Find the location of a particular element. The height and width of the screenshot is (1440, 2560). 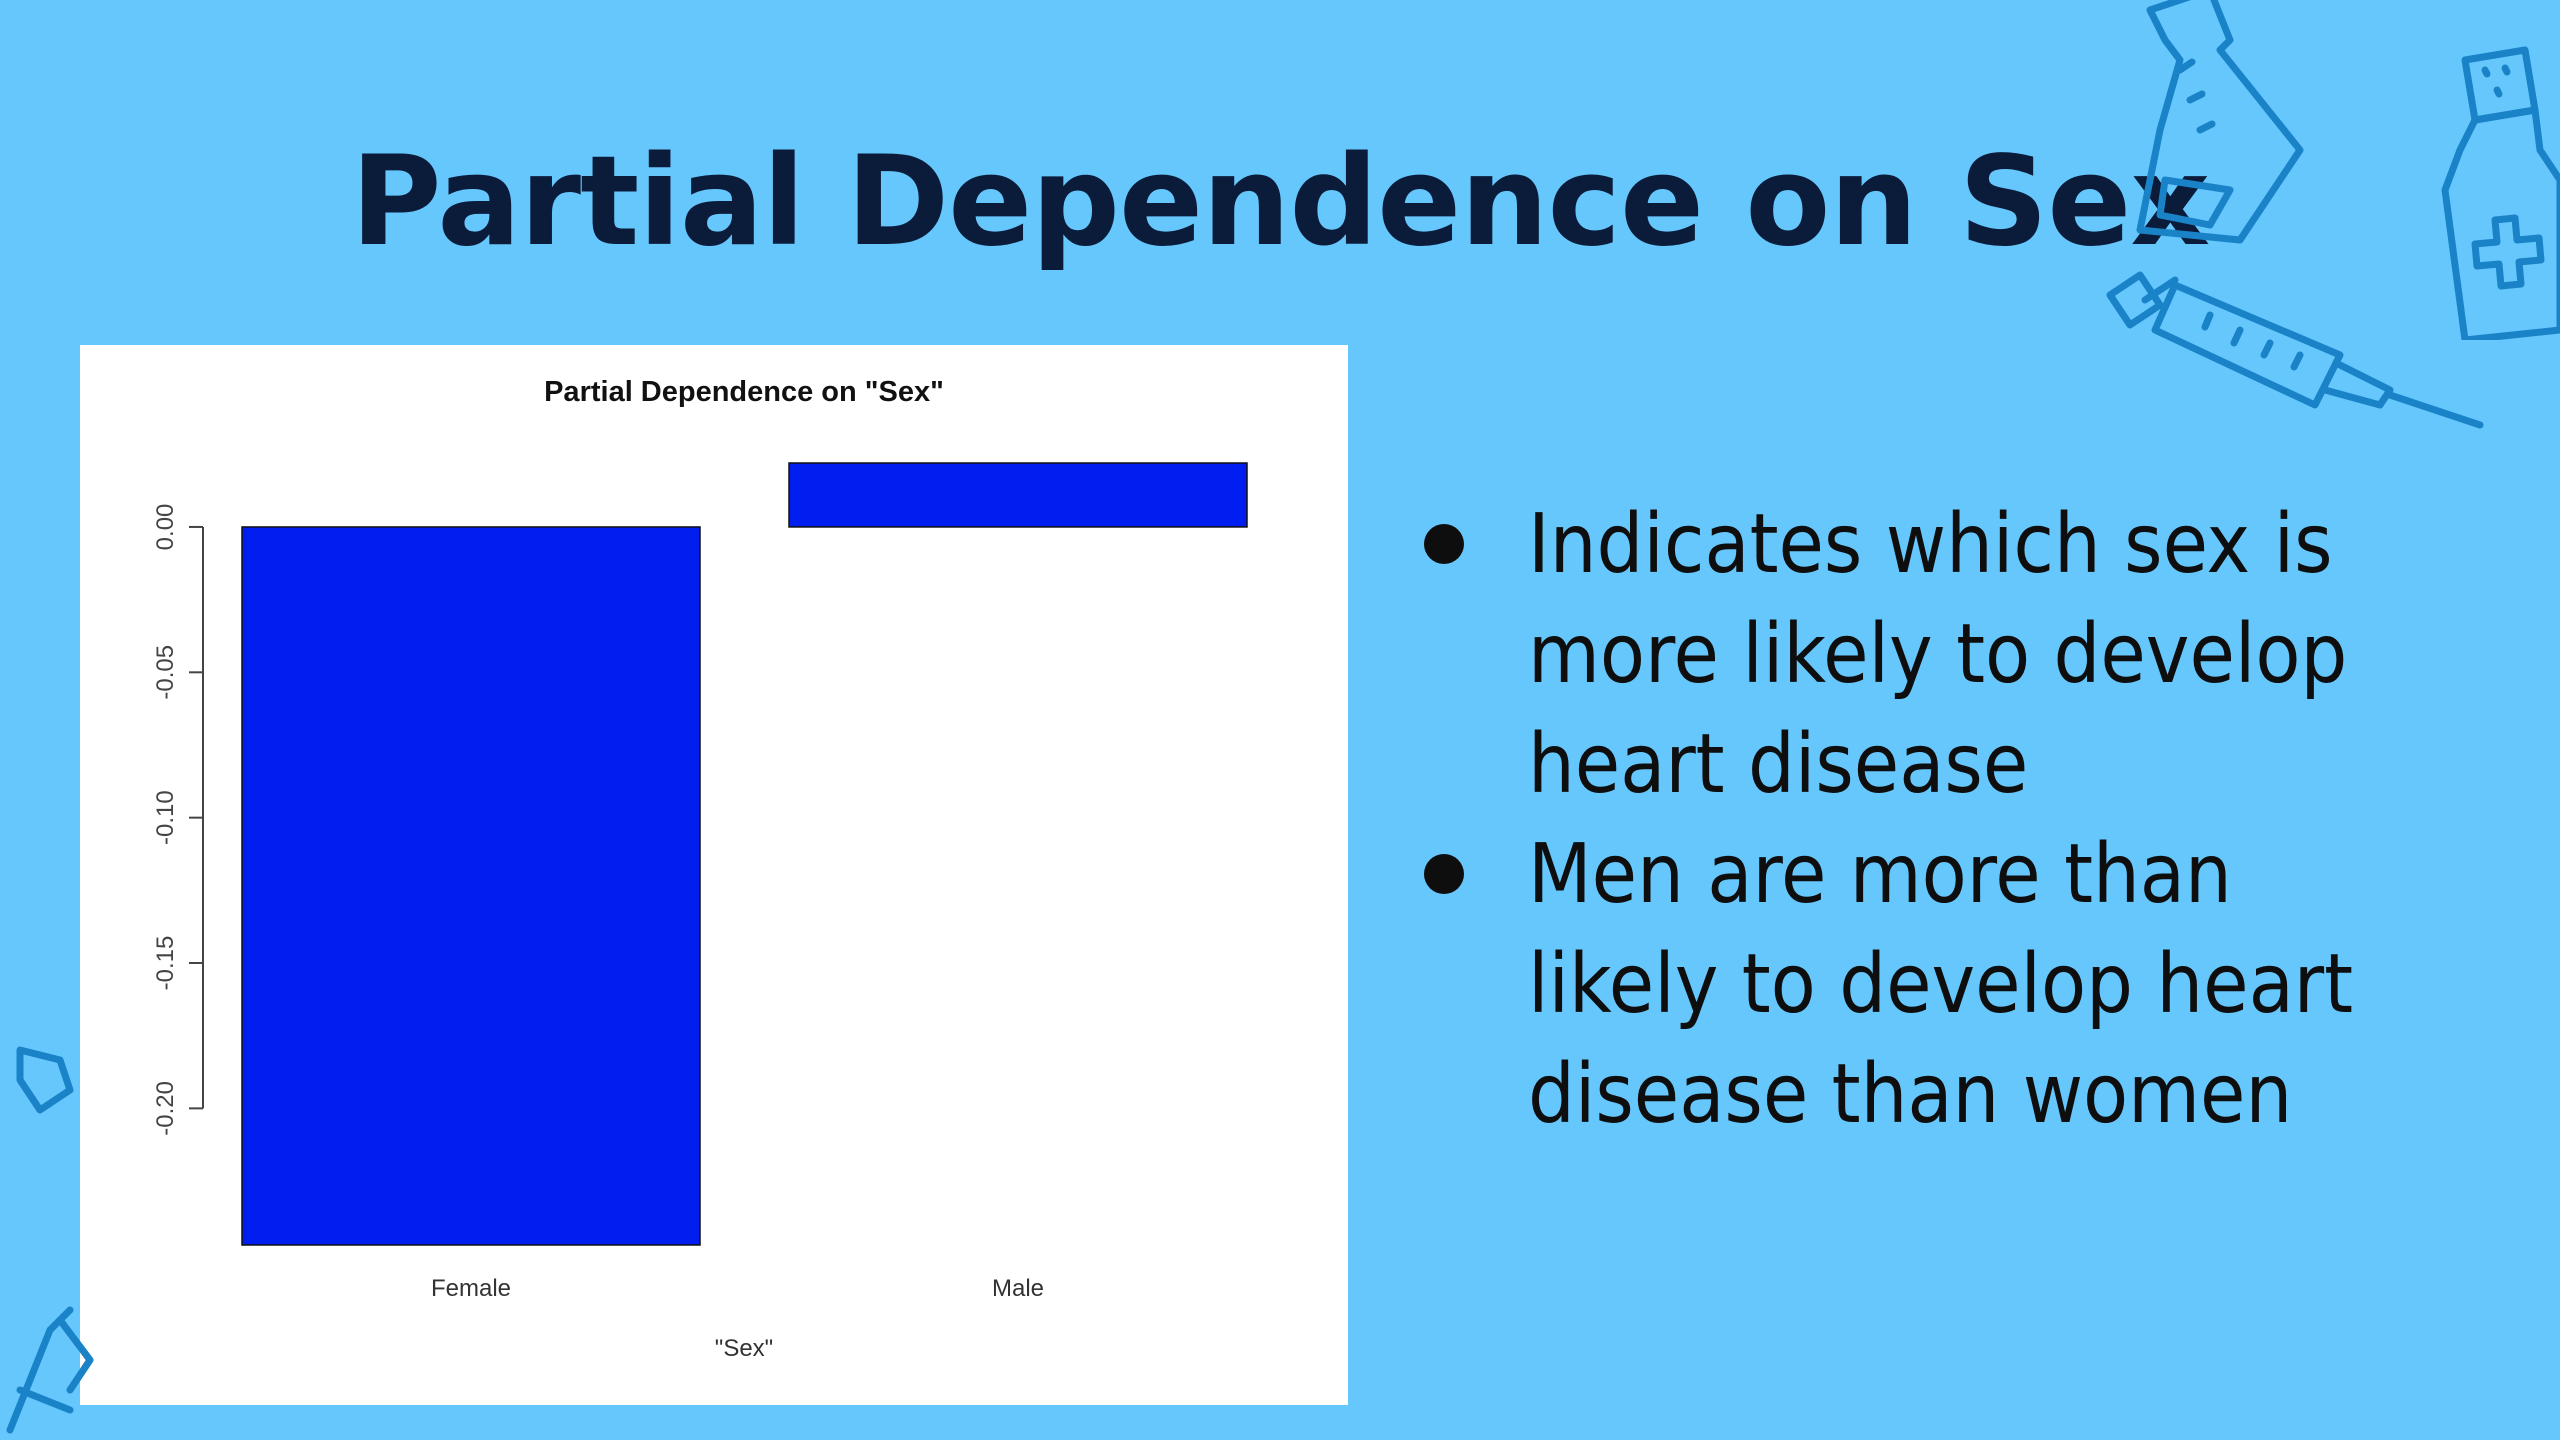

flask-icon is located at coordinates (2220, 122).